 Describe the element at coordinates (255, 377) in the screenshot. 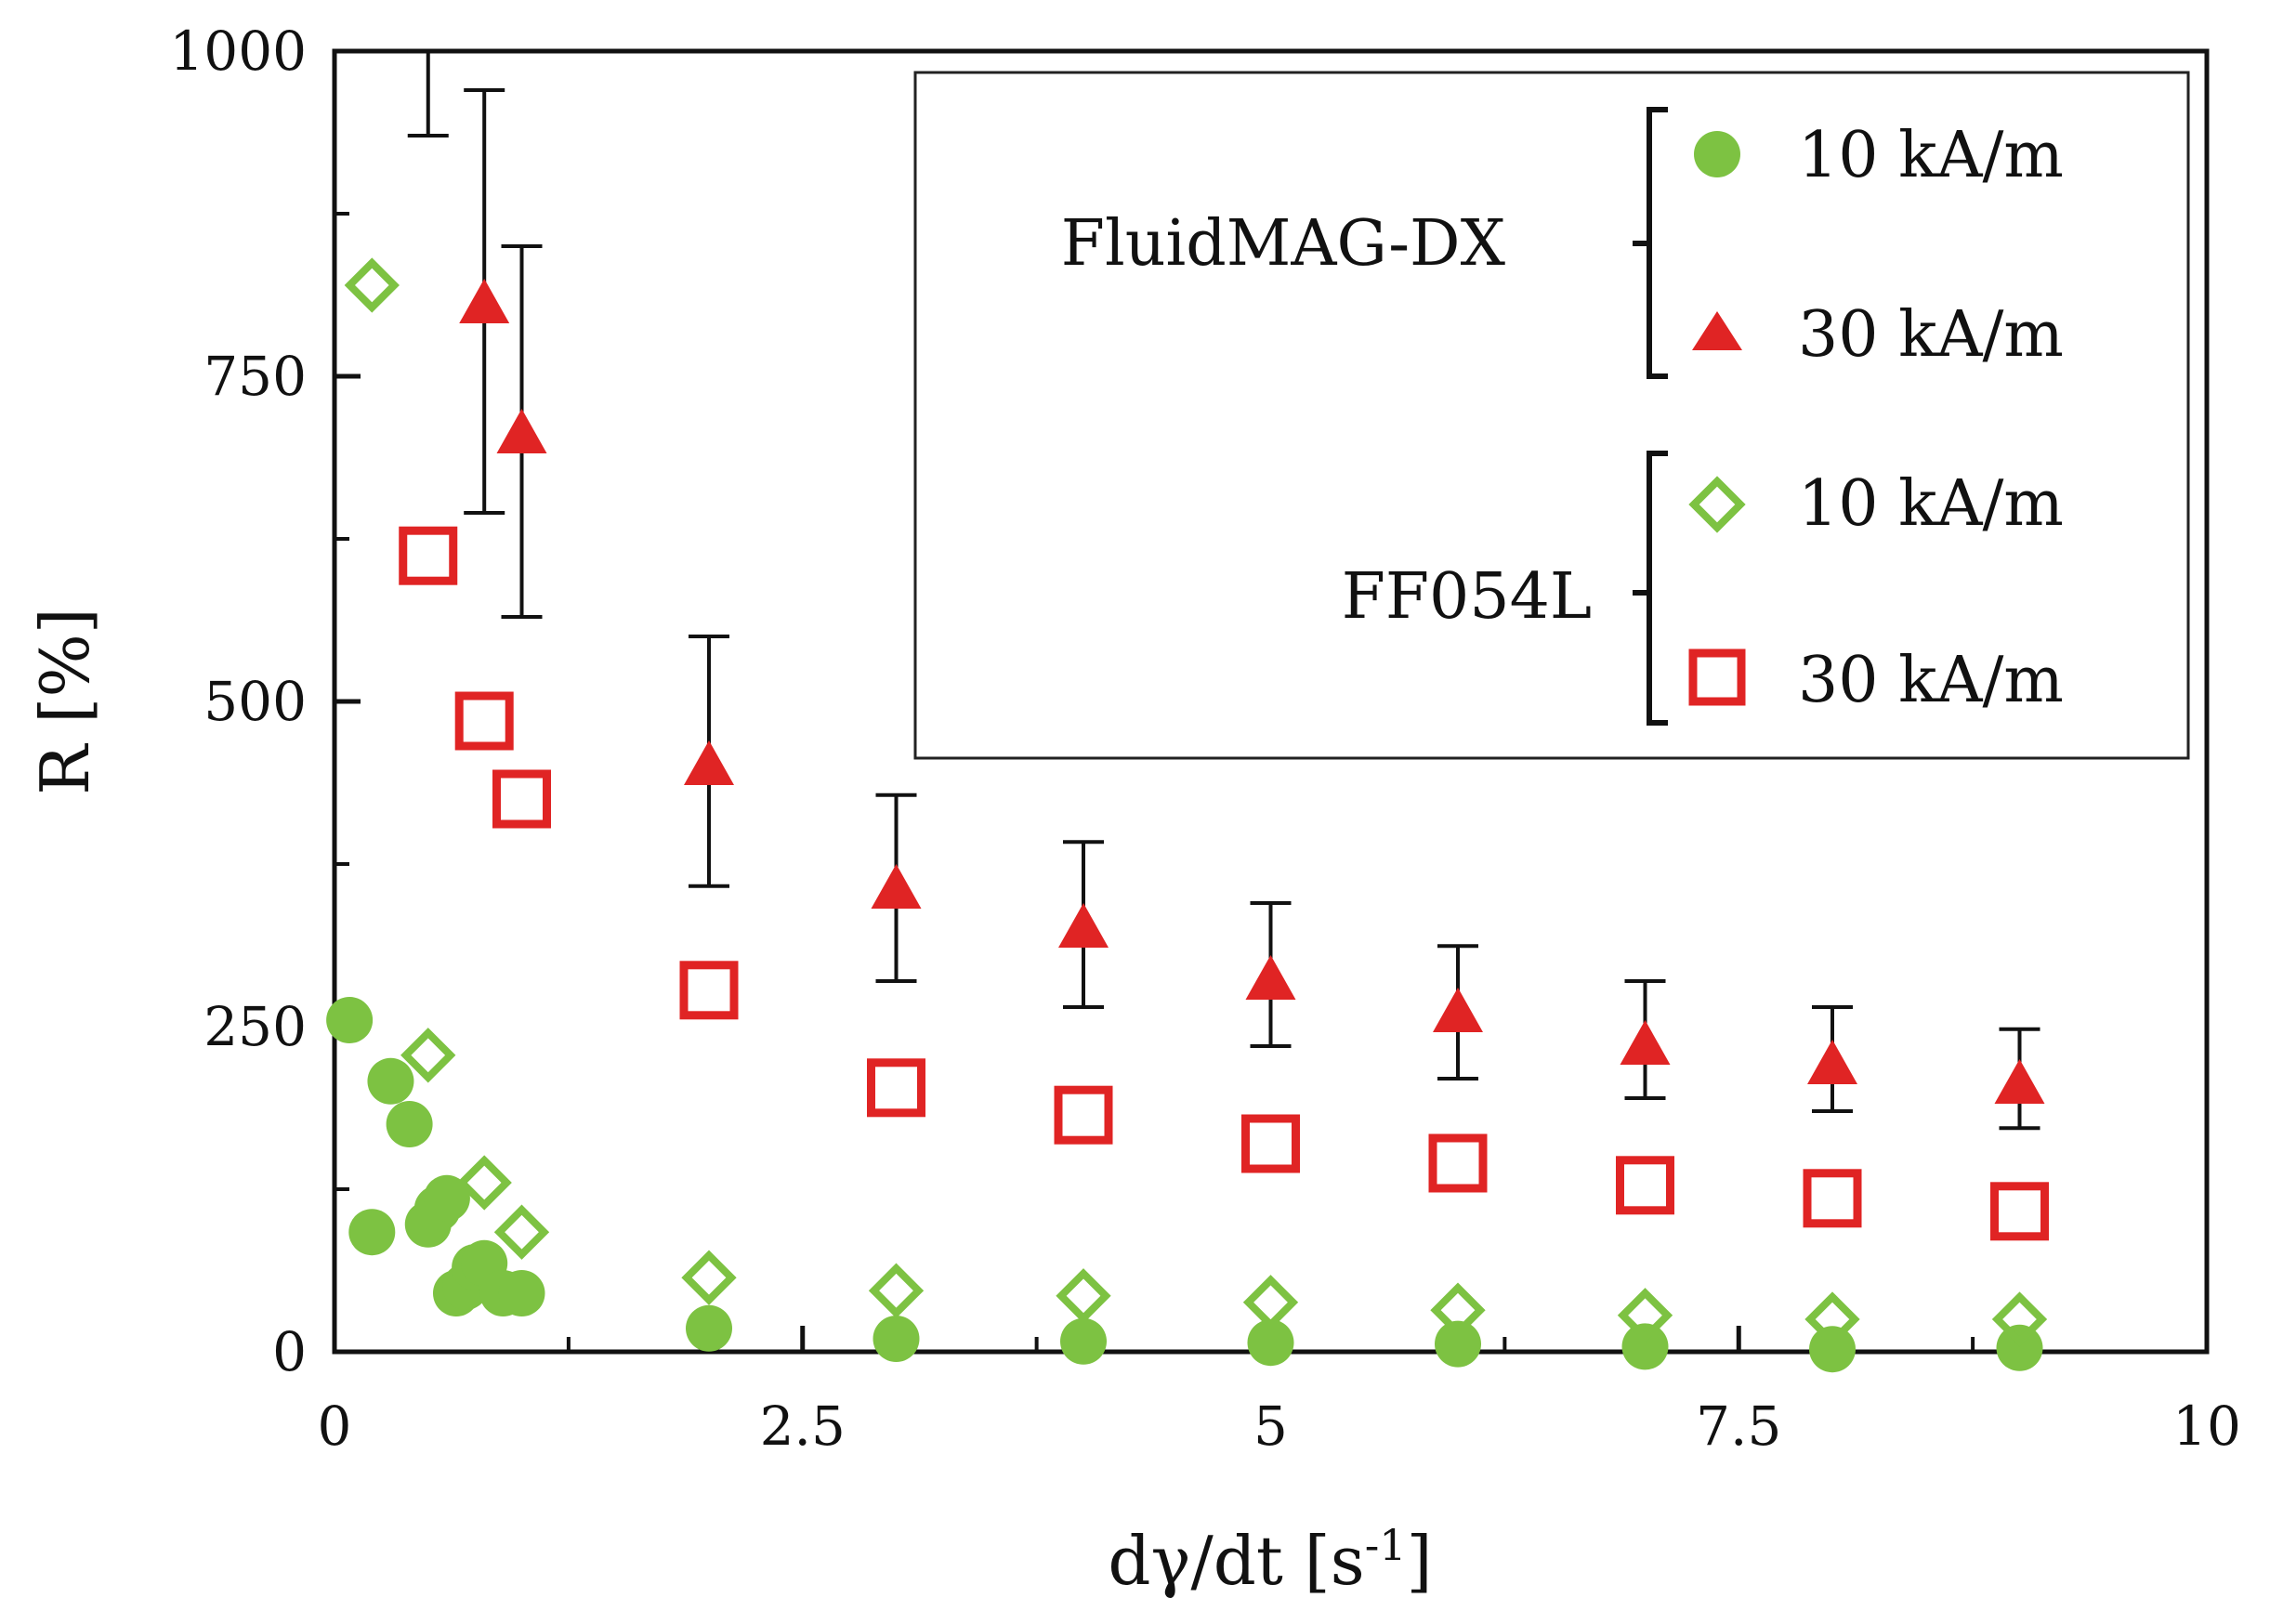

I see `y-tick-label: 750` at that location.